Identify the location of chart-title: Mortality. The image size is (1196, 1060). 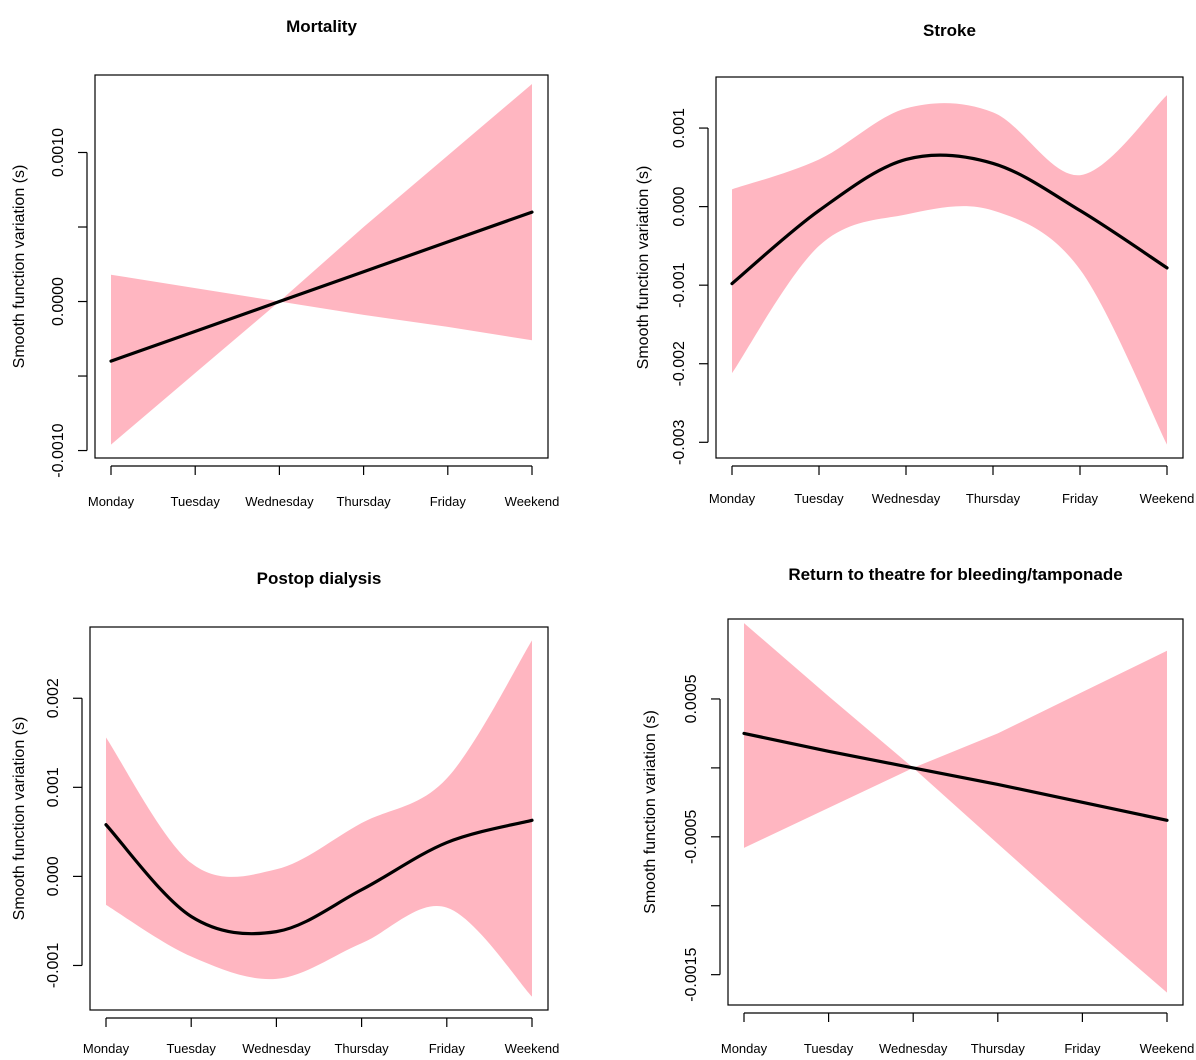
(321, 26).